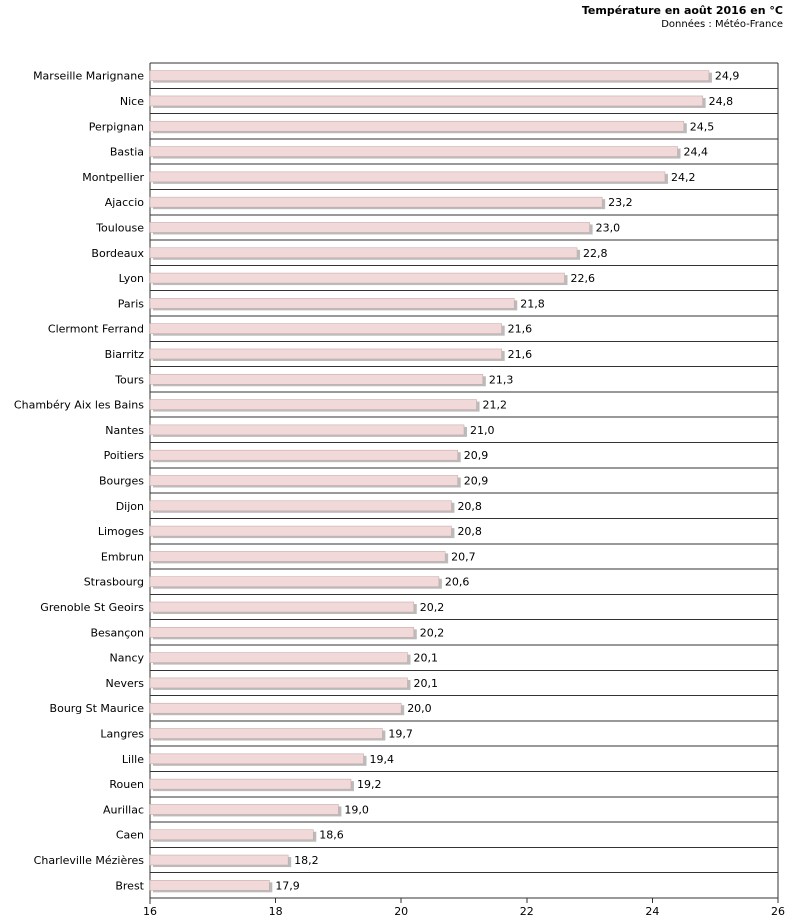 This screenshot has height=922, width=799. What do you see at coordinates (683, 177) in the screenshot?
I see `data-label: 24,2` at bounding box center [683, 177].